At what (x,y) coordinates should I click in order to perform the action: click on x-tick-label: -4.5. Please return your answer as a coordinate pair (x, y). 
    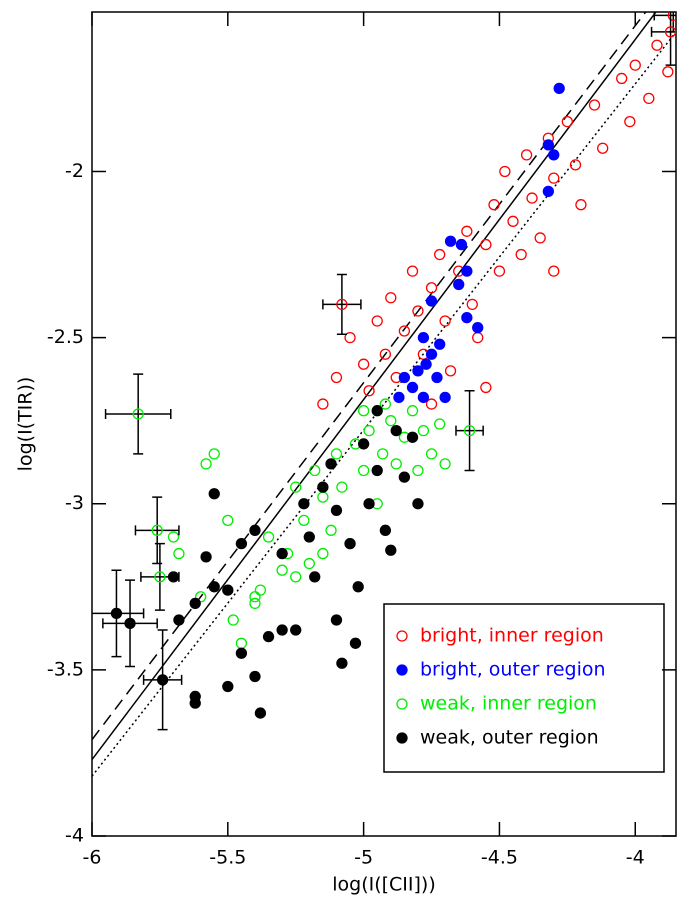
    Looking at the image, I should click on (499, 858).